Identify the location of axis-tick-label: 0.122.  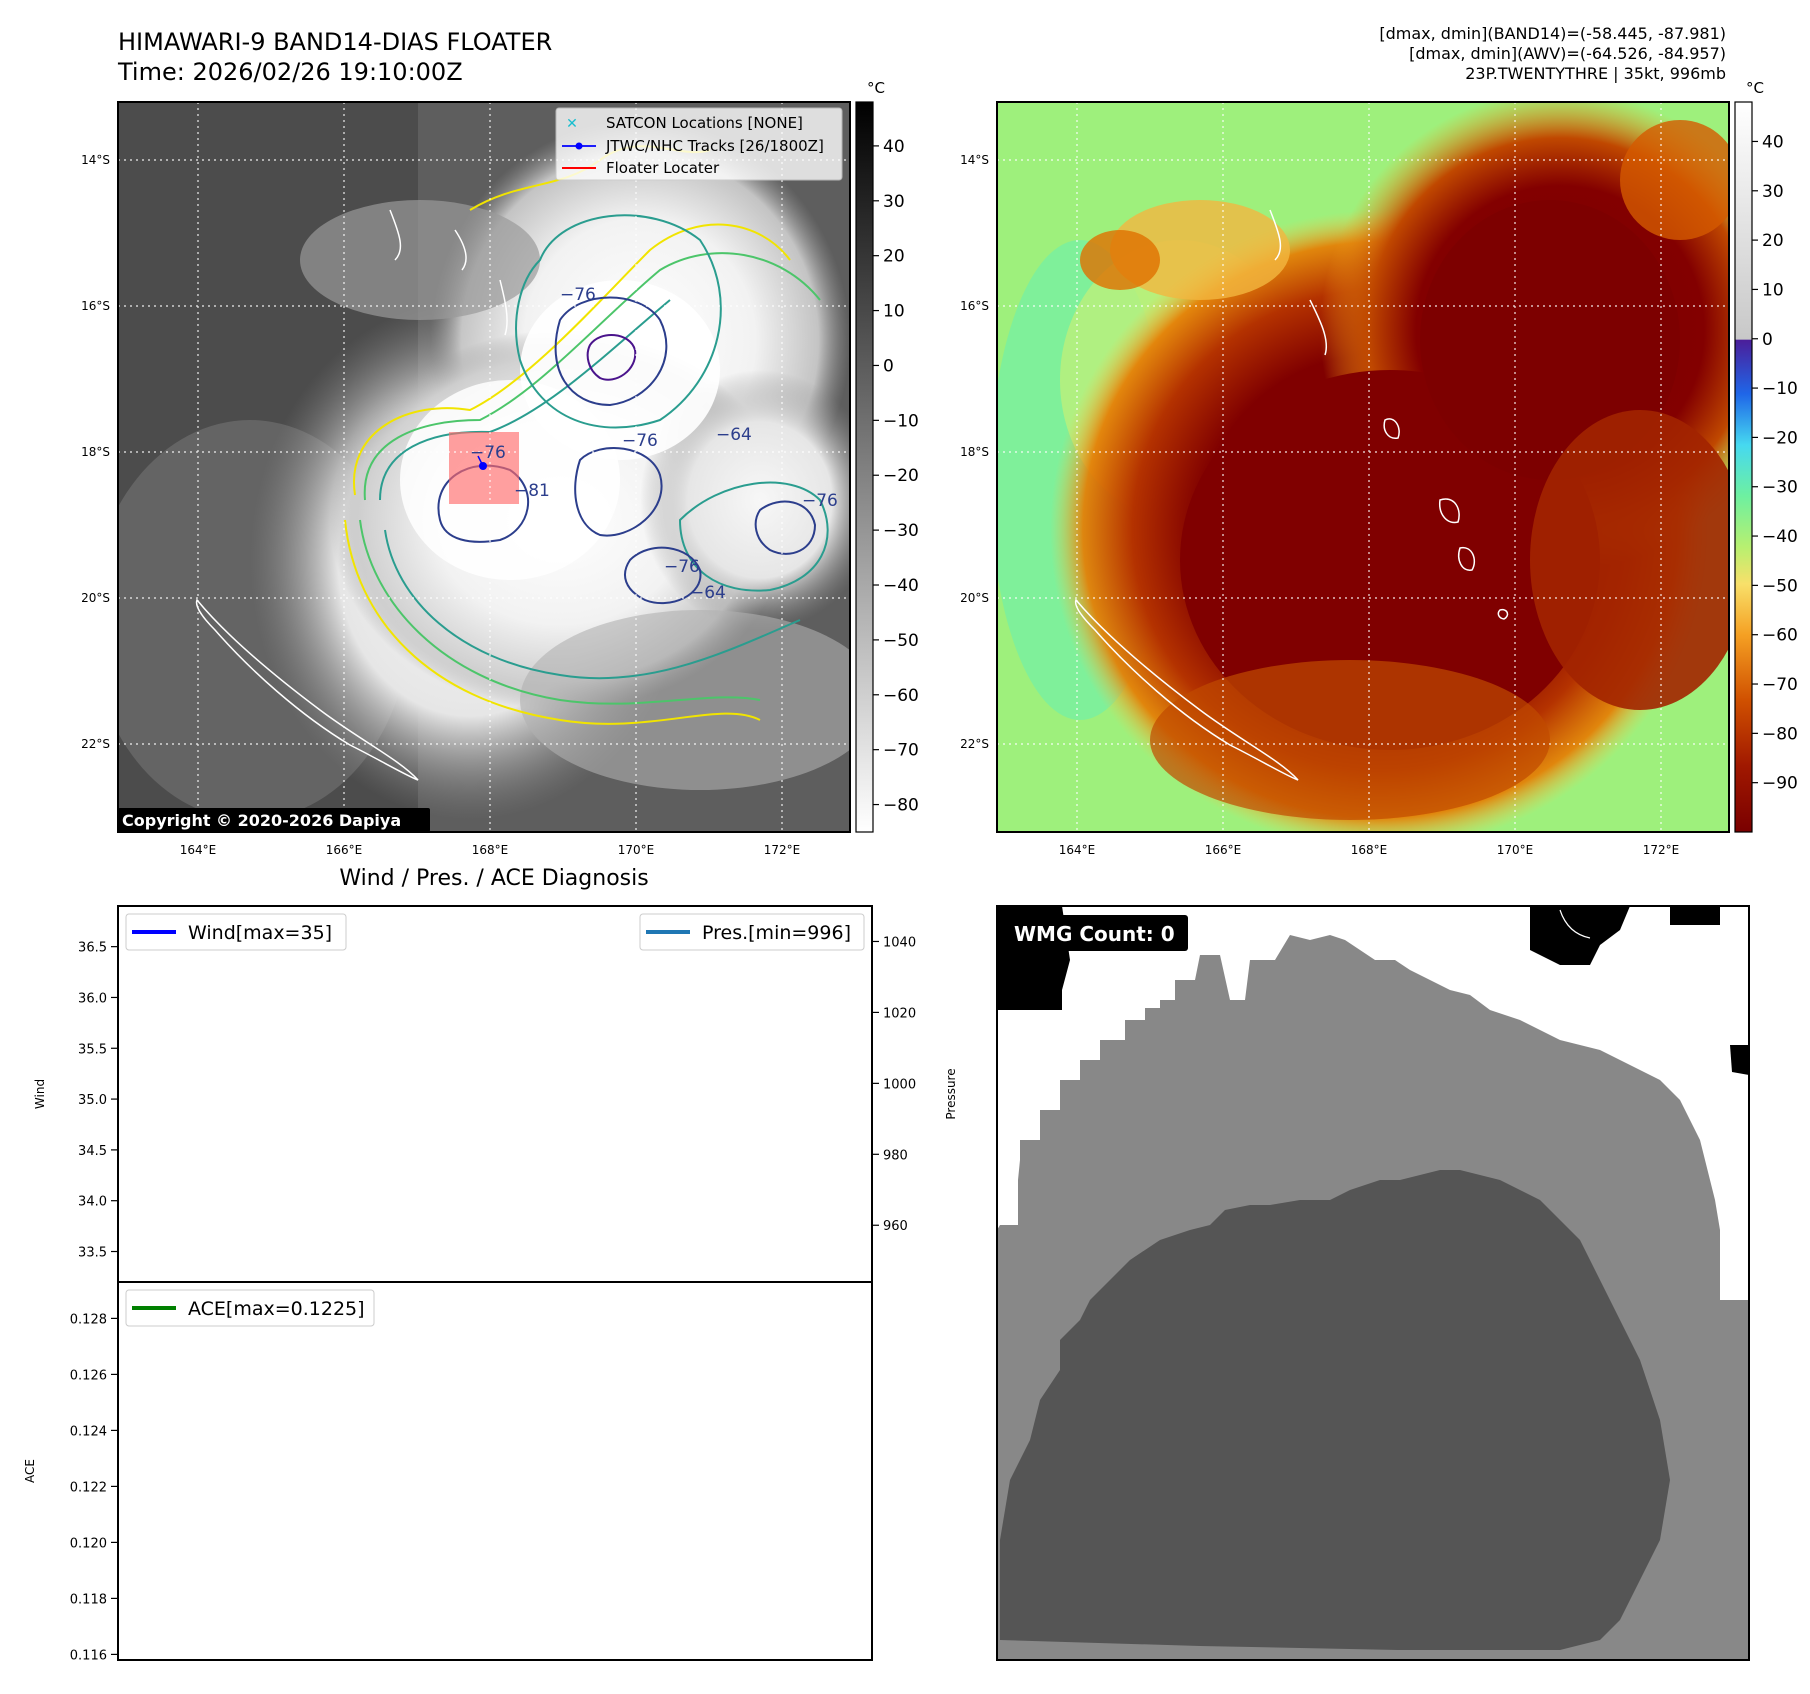
(88, 1487).